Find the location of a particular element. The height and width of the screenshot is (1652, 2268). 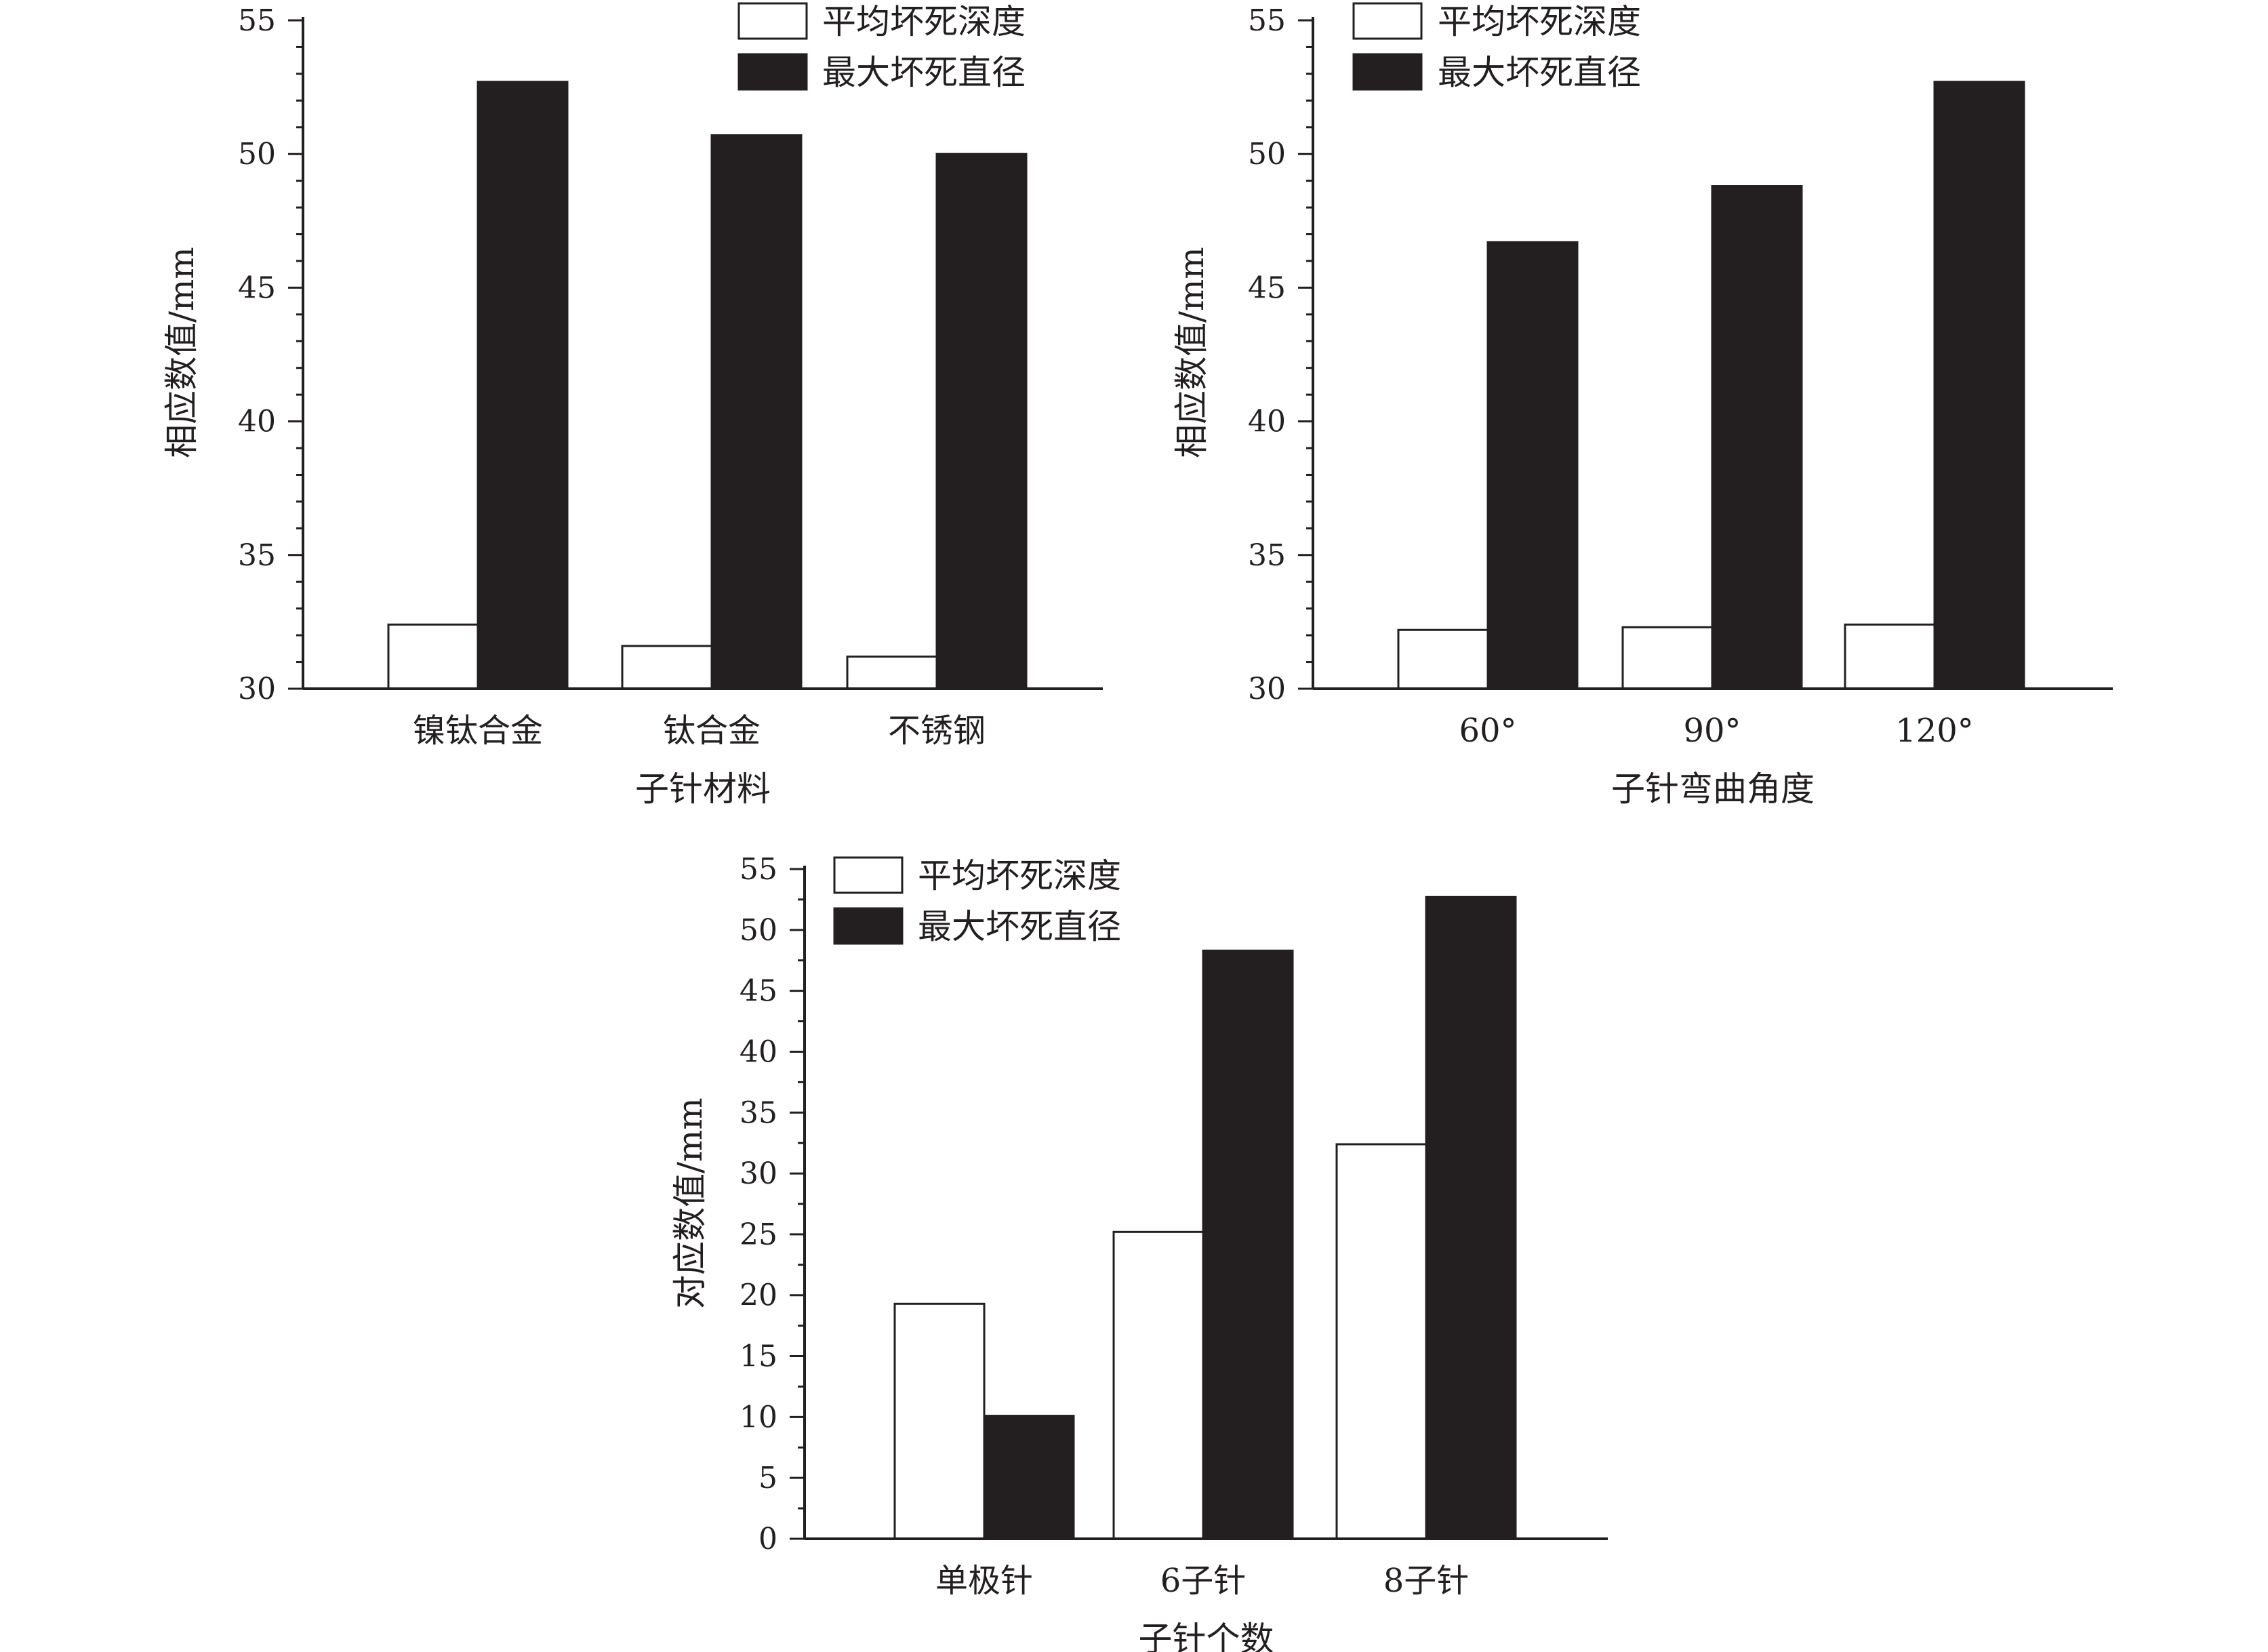

y-axis-title: 对应数值/mm is located at coordinates (690, 1203).